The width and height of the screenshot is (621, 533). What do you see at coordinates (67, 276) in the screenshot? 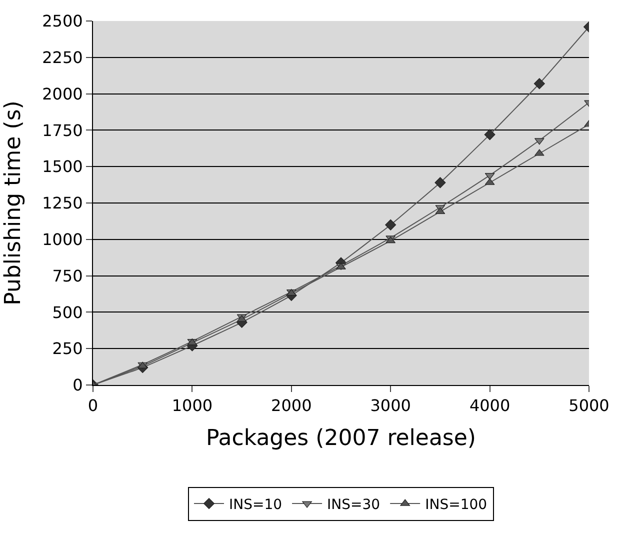
I see `y-tick-label: 750` at bounding box center [67, 276].